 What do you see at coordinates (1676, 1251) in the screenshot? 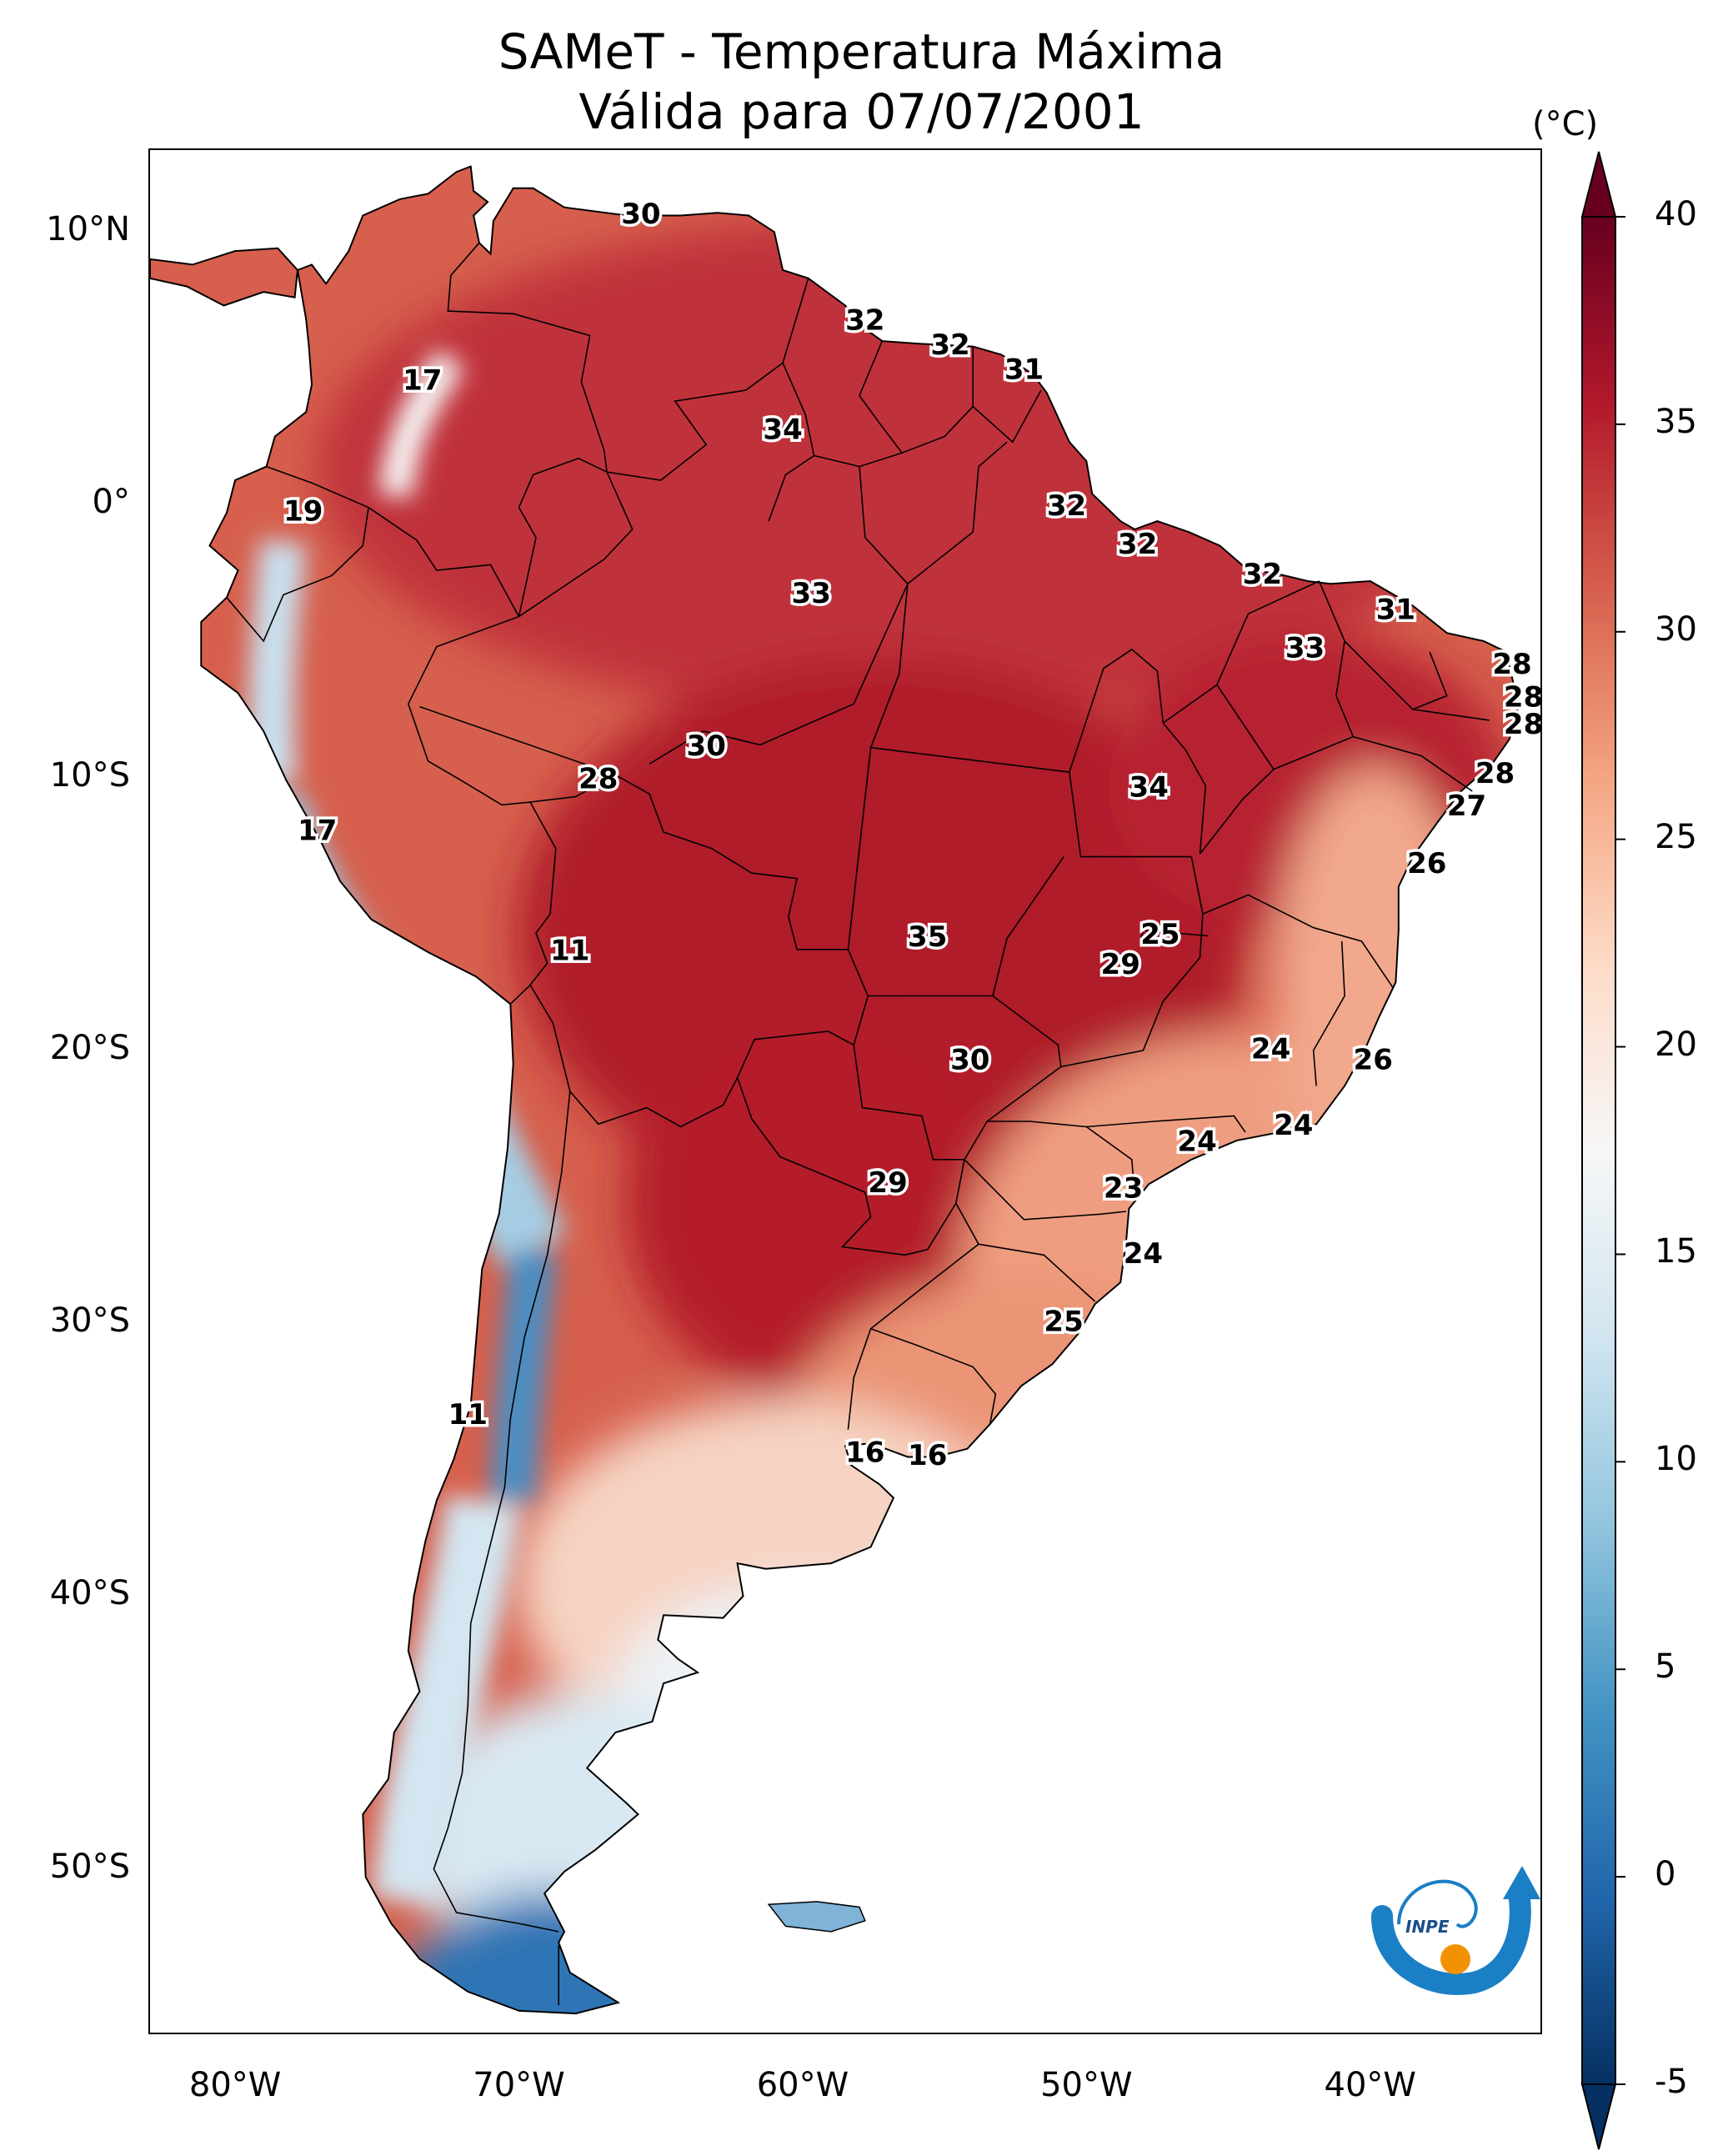
I see `colorbar-tick-label: 15` at bounding box center [1676, 1251].